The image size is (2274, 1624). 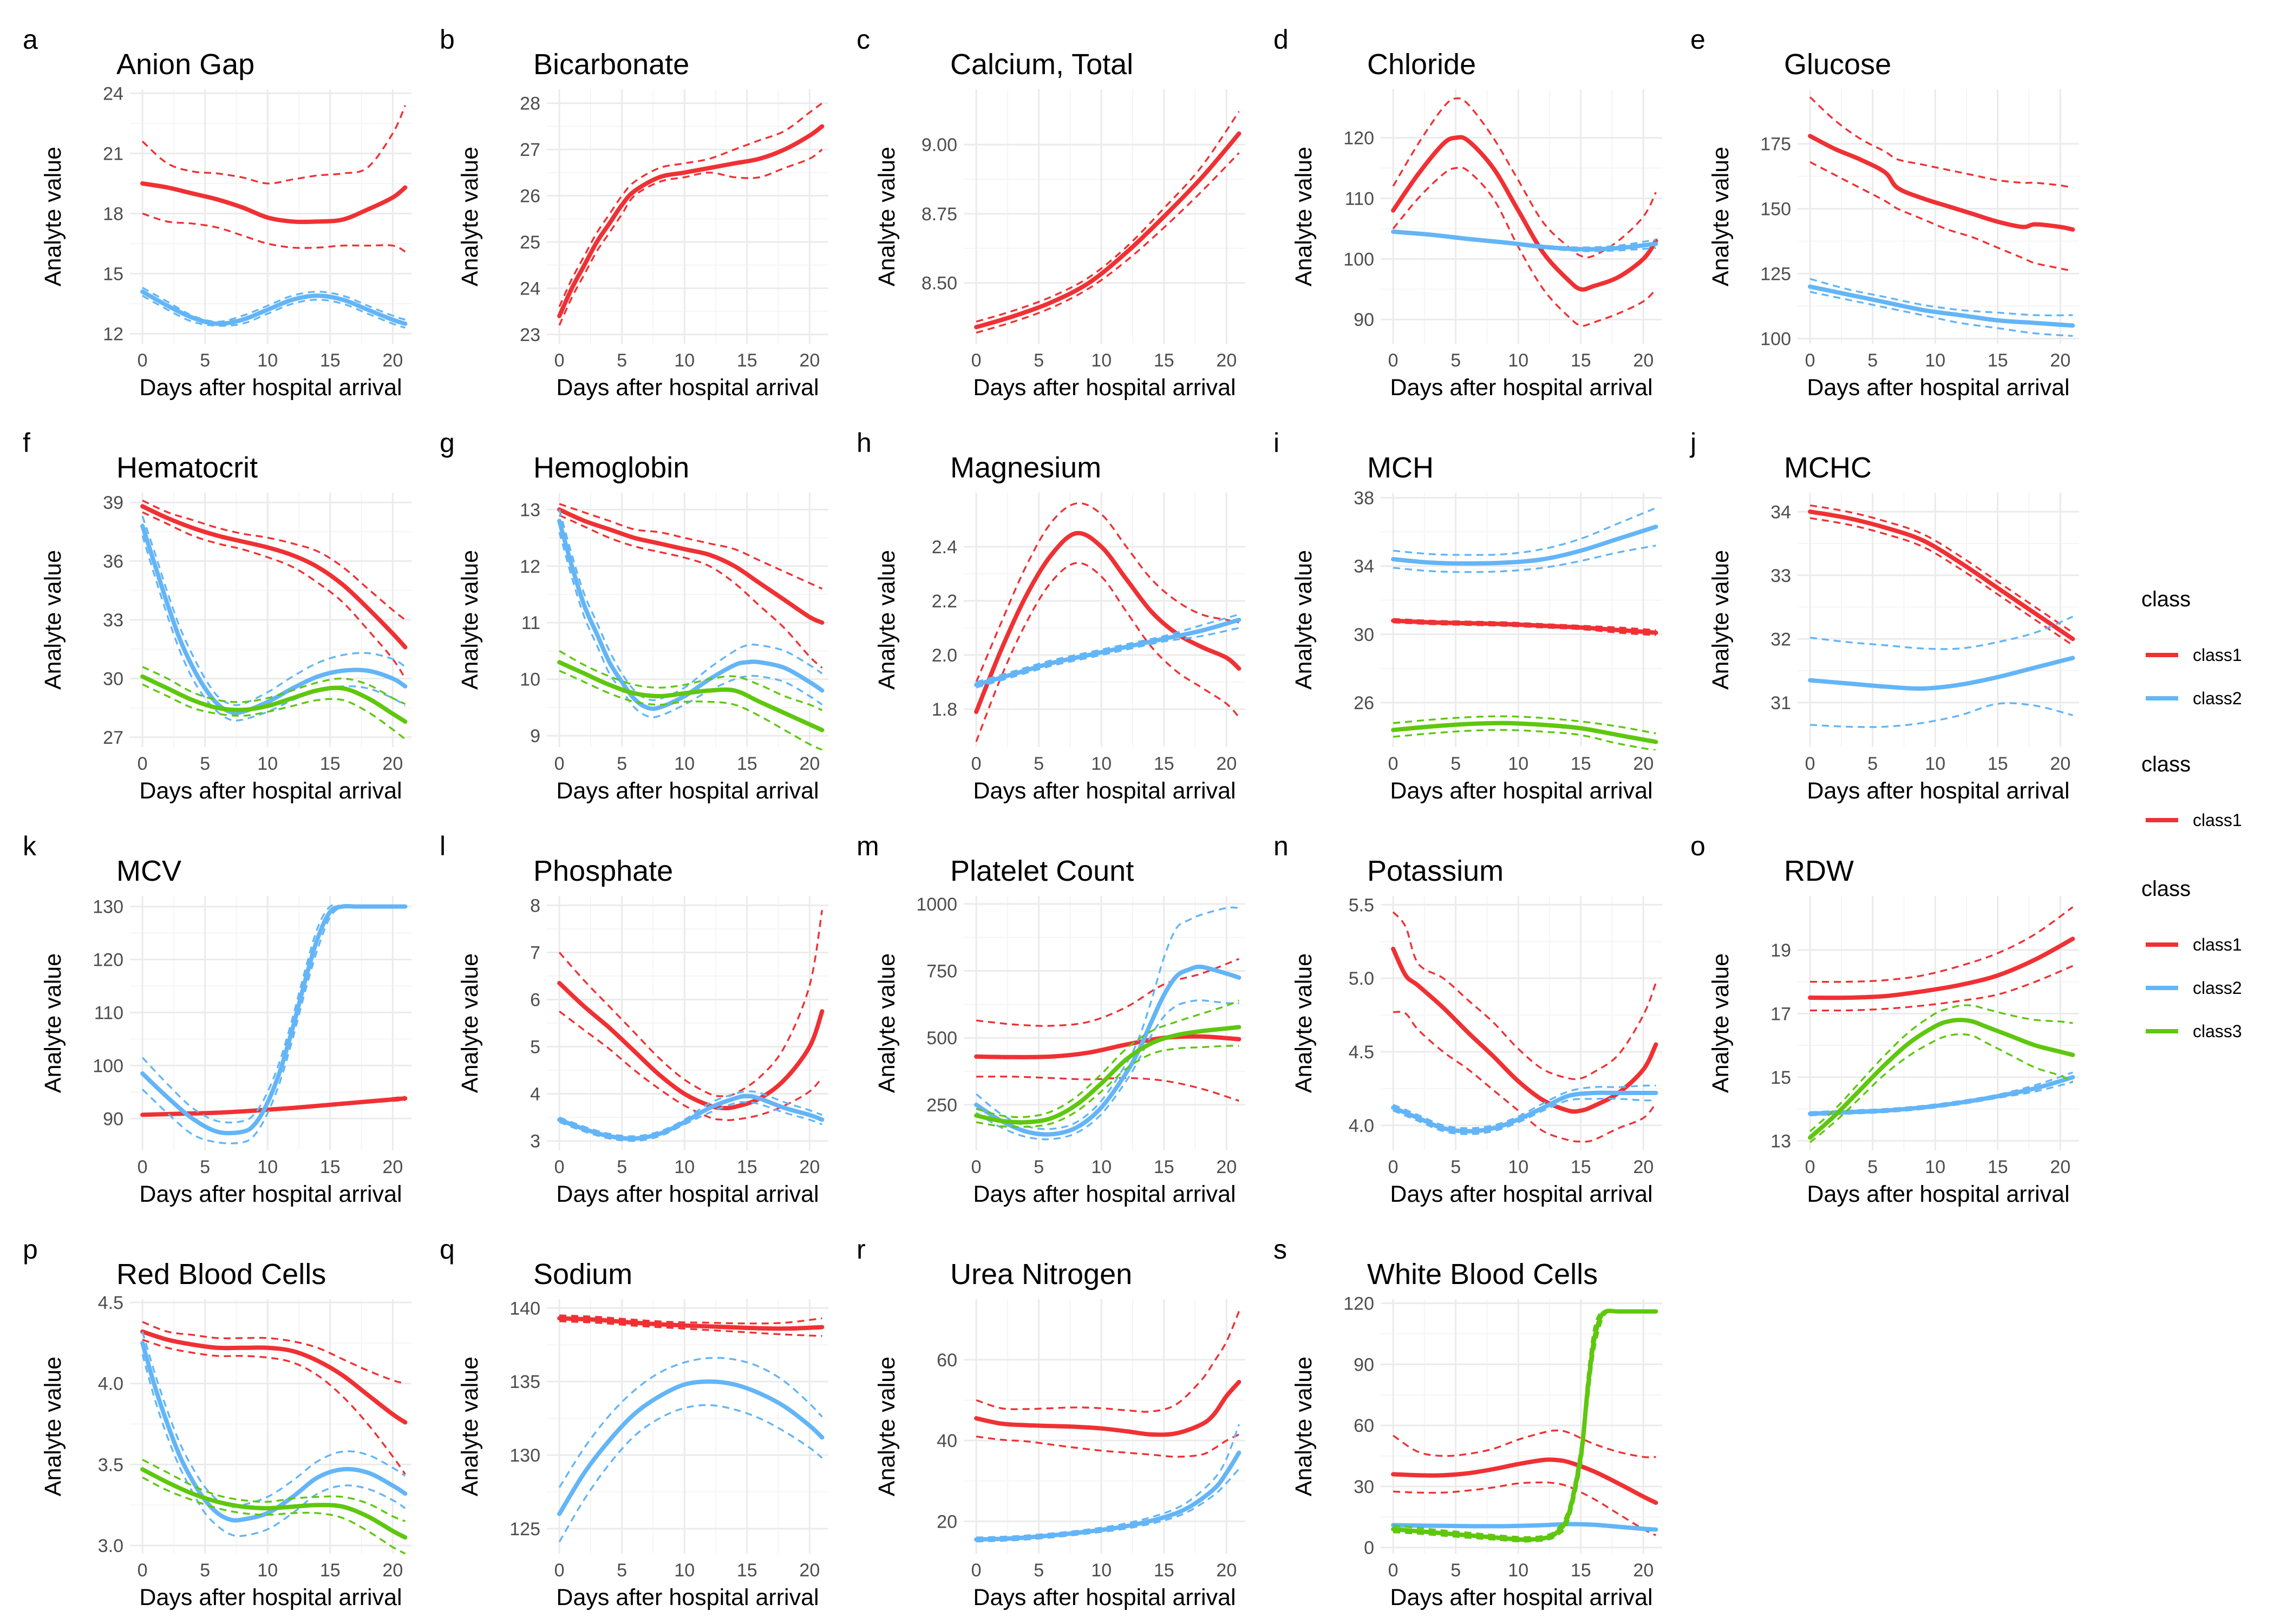 I want to click on y-tick-label: 4.0, so click(x=111, y=1384).